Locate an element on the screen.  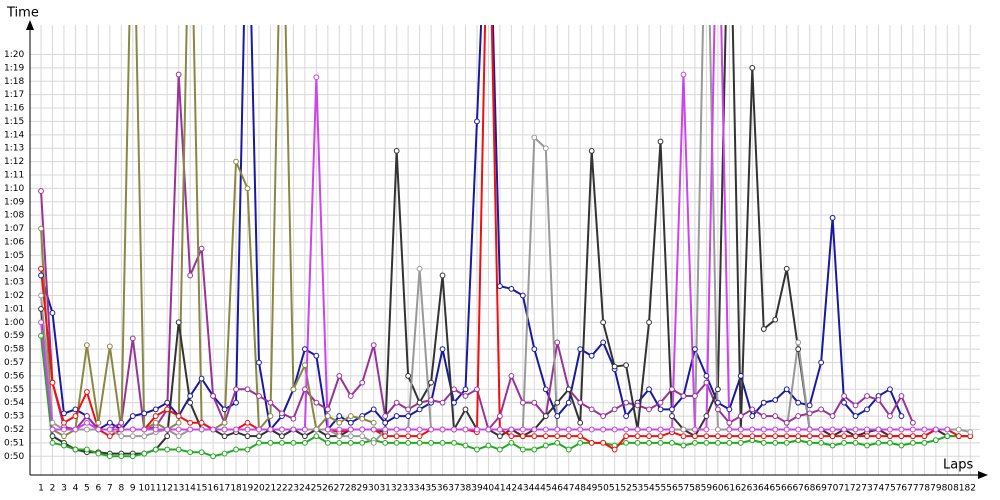
x-tick-label: 47 is located at coordinates (568, 489).